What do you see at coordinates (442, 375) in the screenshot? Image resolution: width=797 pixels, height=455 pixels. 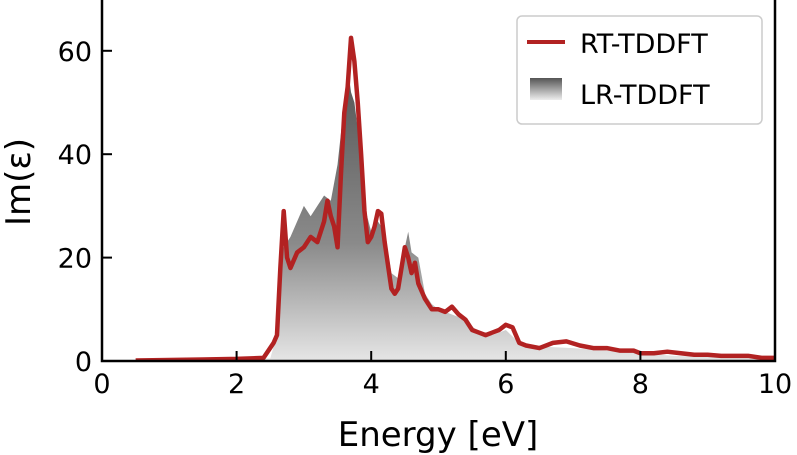 I see `x-axis-ticks: 0 2 4 6 8 10` at bounding box center [442, 375].